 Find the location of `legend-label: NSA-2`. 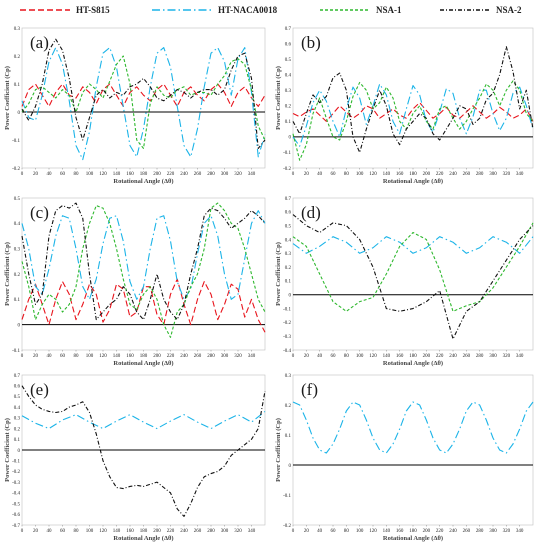

legend-label: NSA-2 is located at coordinates (509, 10).